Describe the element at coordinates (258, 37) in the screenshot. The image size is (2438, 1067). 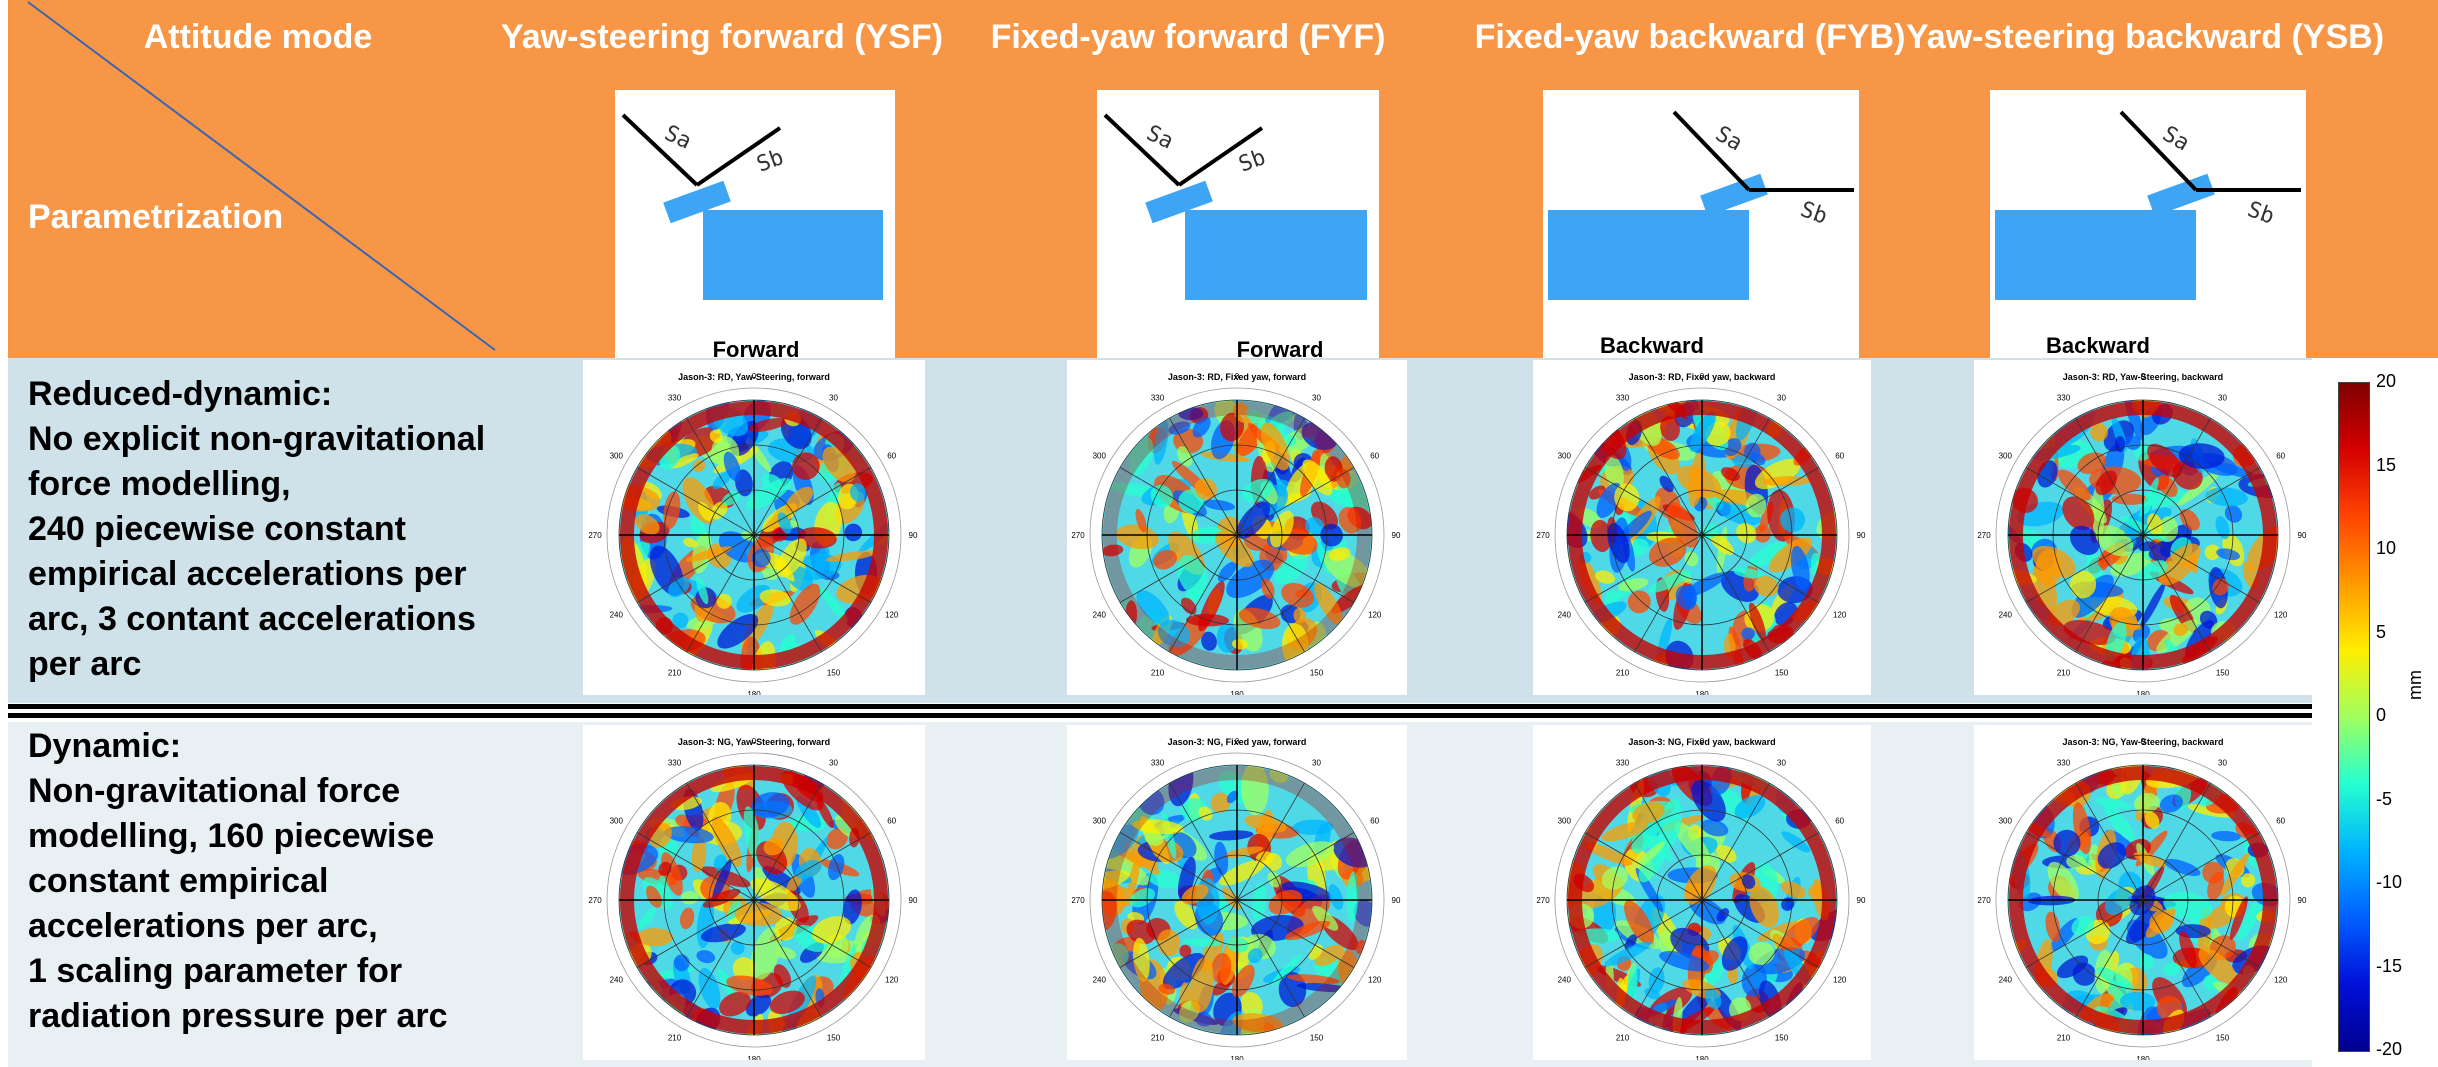
I see `corner-top-label: Attitude mode` at that location.